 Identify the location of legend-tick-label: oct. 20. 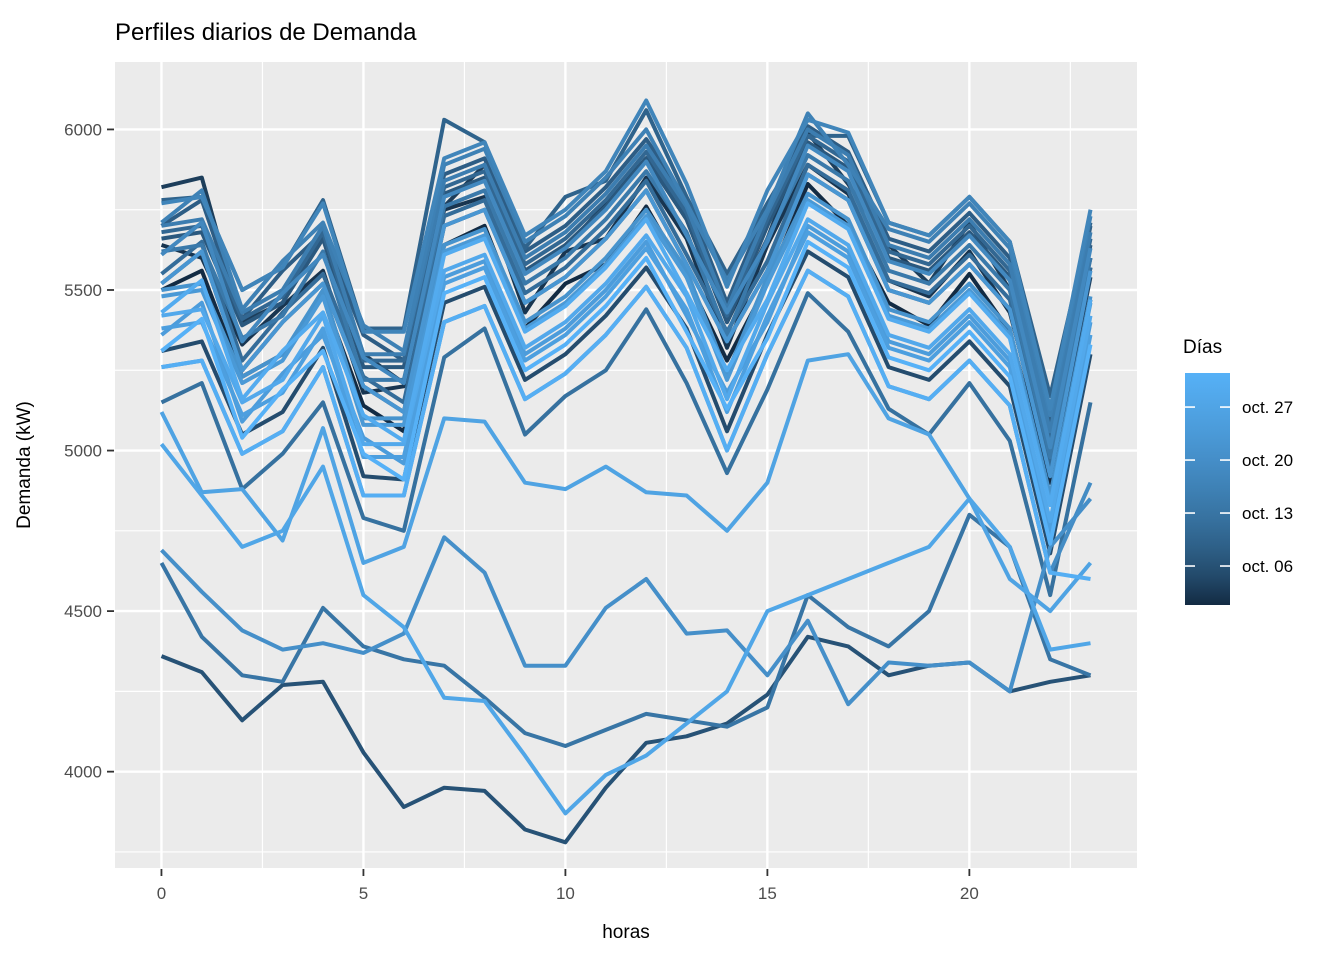
(1267, 460).